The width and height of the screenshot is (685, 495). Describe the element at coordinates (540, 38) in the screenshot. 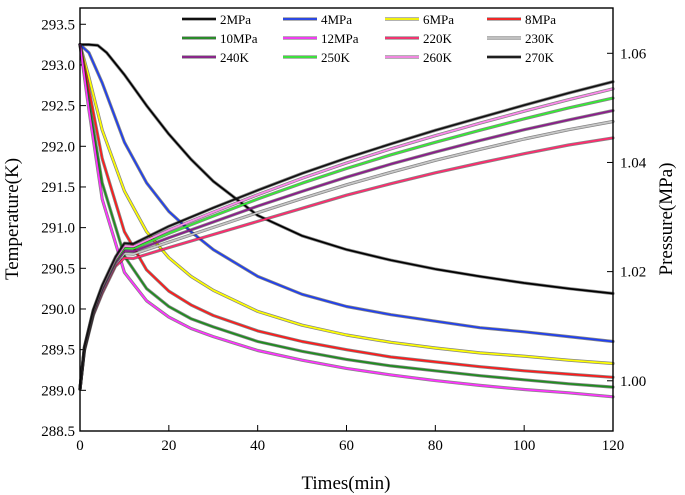

I see `legend-label: 230K` at that location.